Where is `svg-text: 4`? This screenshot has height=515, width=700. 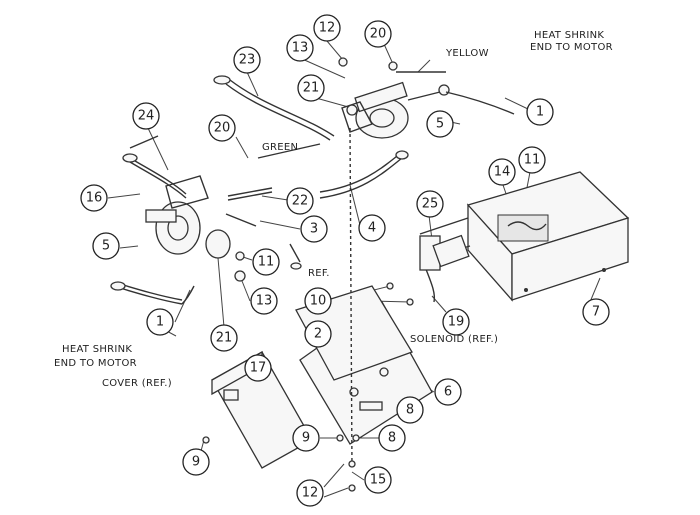 svg-text: 4 is located at coordinates (372, 228).